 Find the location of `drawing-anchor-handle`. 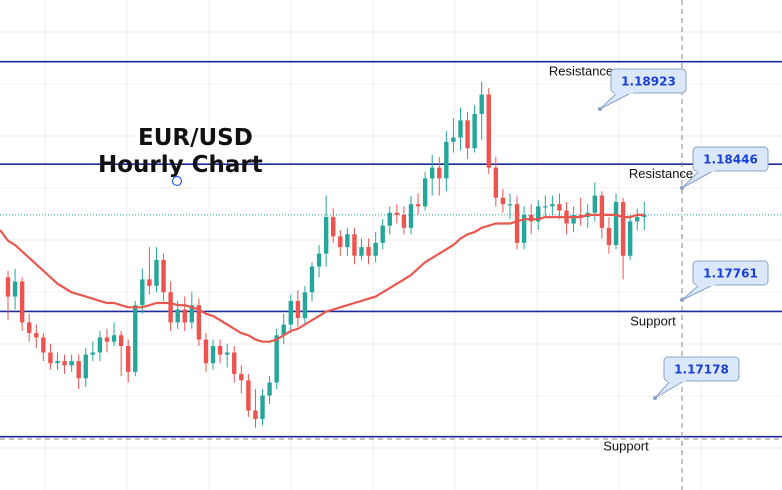

drawing-anchor-handle is located at coordinates (177, 181).